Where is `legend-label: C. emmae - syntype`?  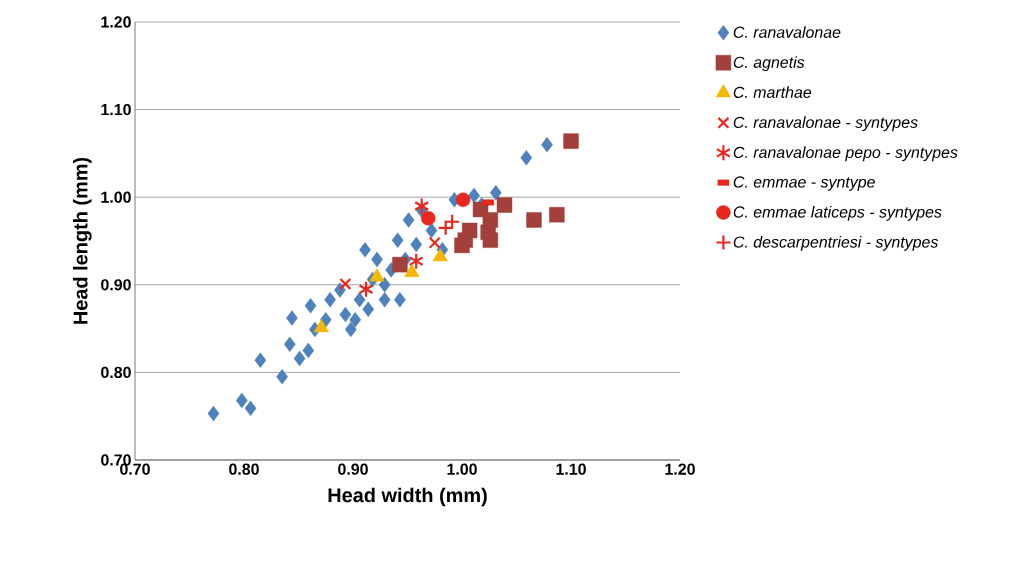 legend-label: C. emmae - syntype is located at coordinates (804, 183).